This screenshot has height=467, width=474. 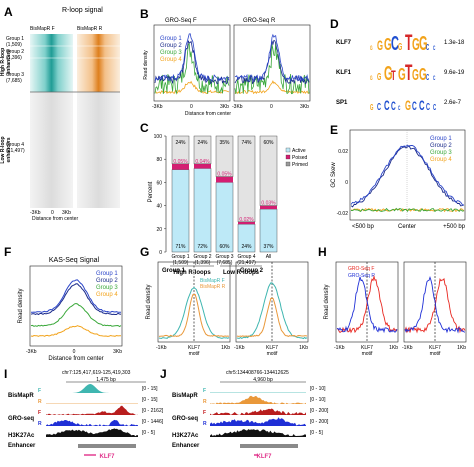 I want to click on a-tick-right: 3Kb, so click(x=66, y=213).